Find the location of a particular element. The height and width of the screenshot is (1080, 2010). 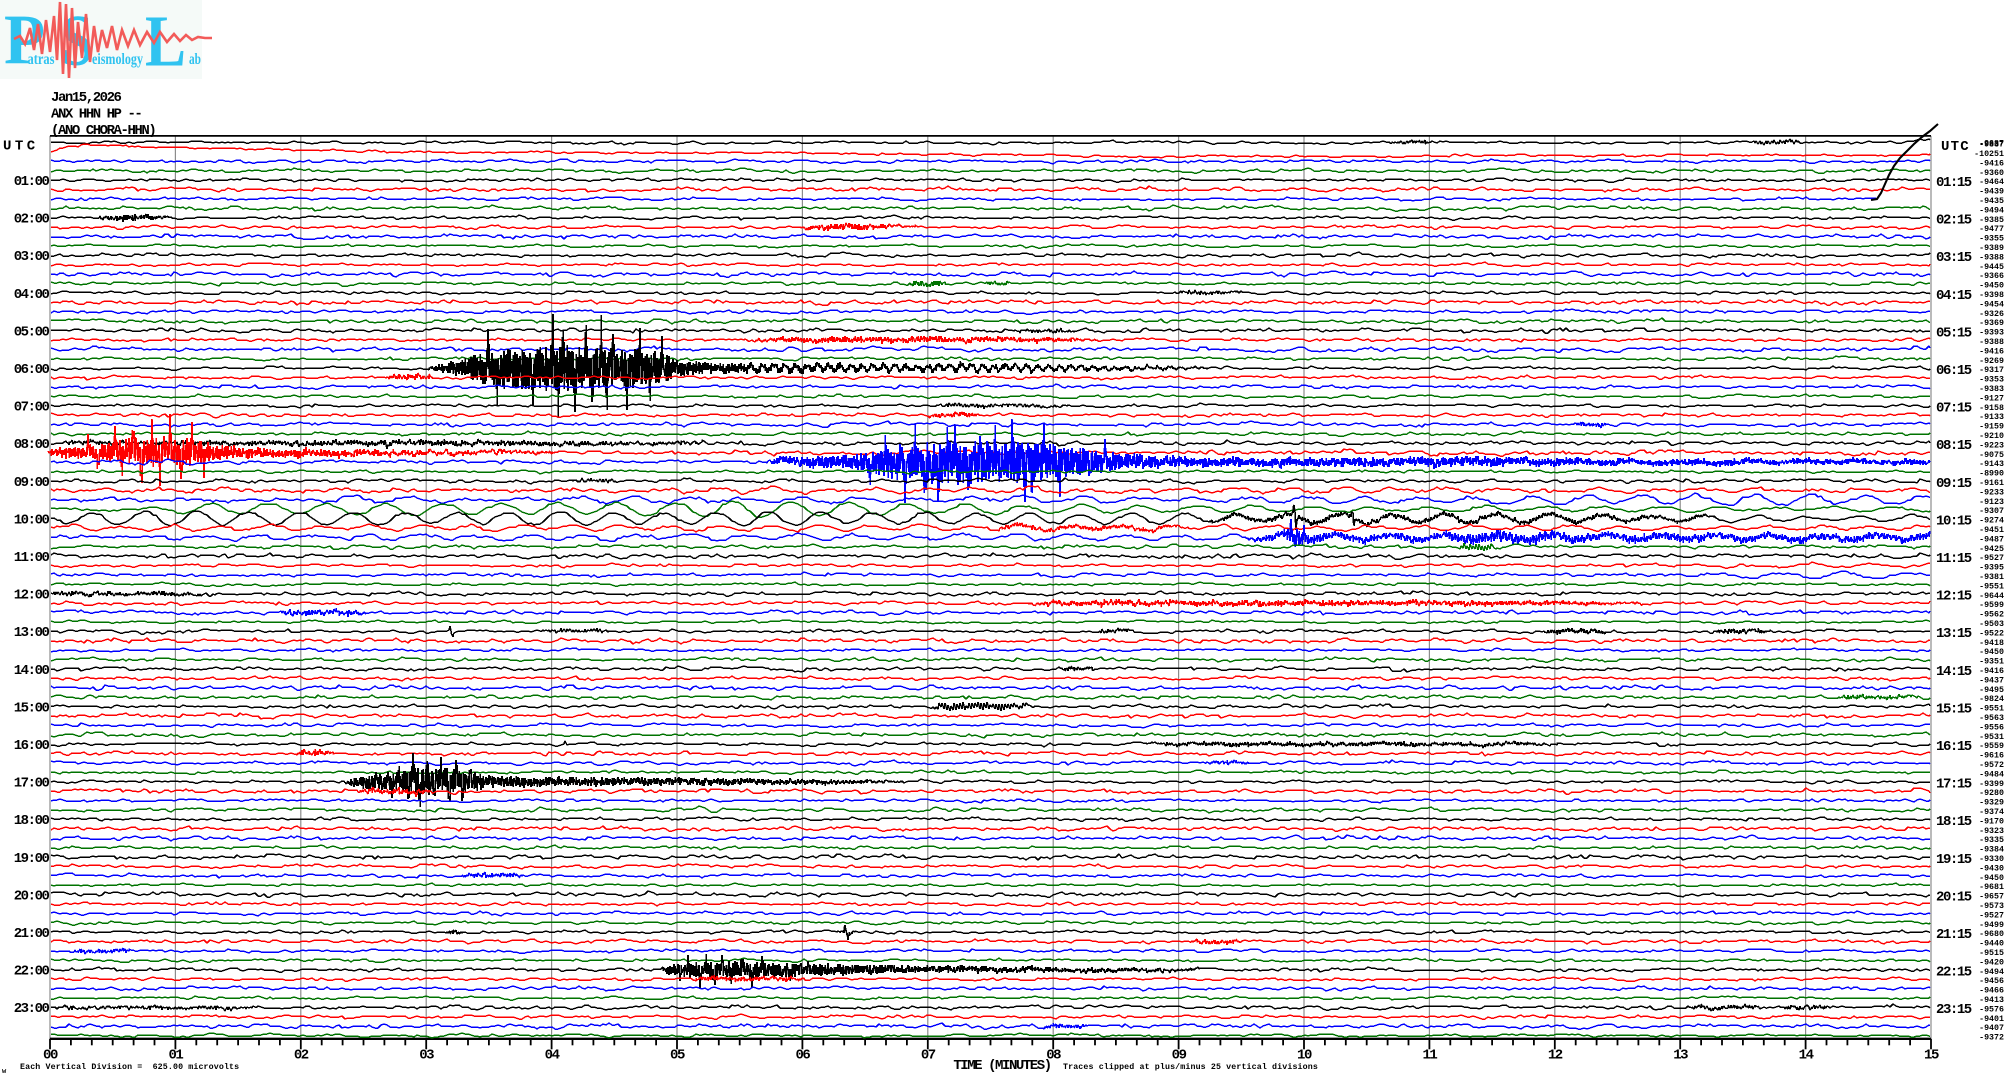

svg-text: -9317 is located at coordinates (1991, 370).